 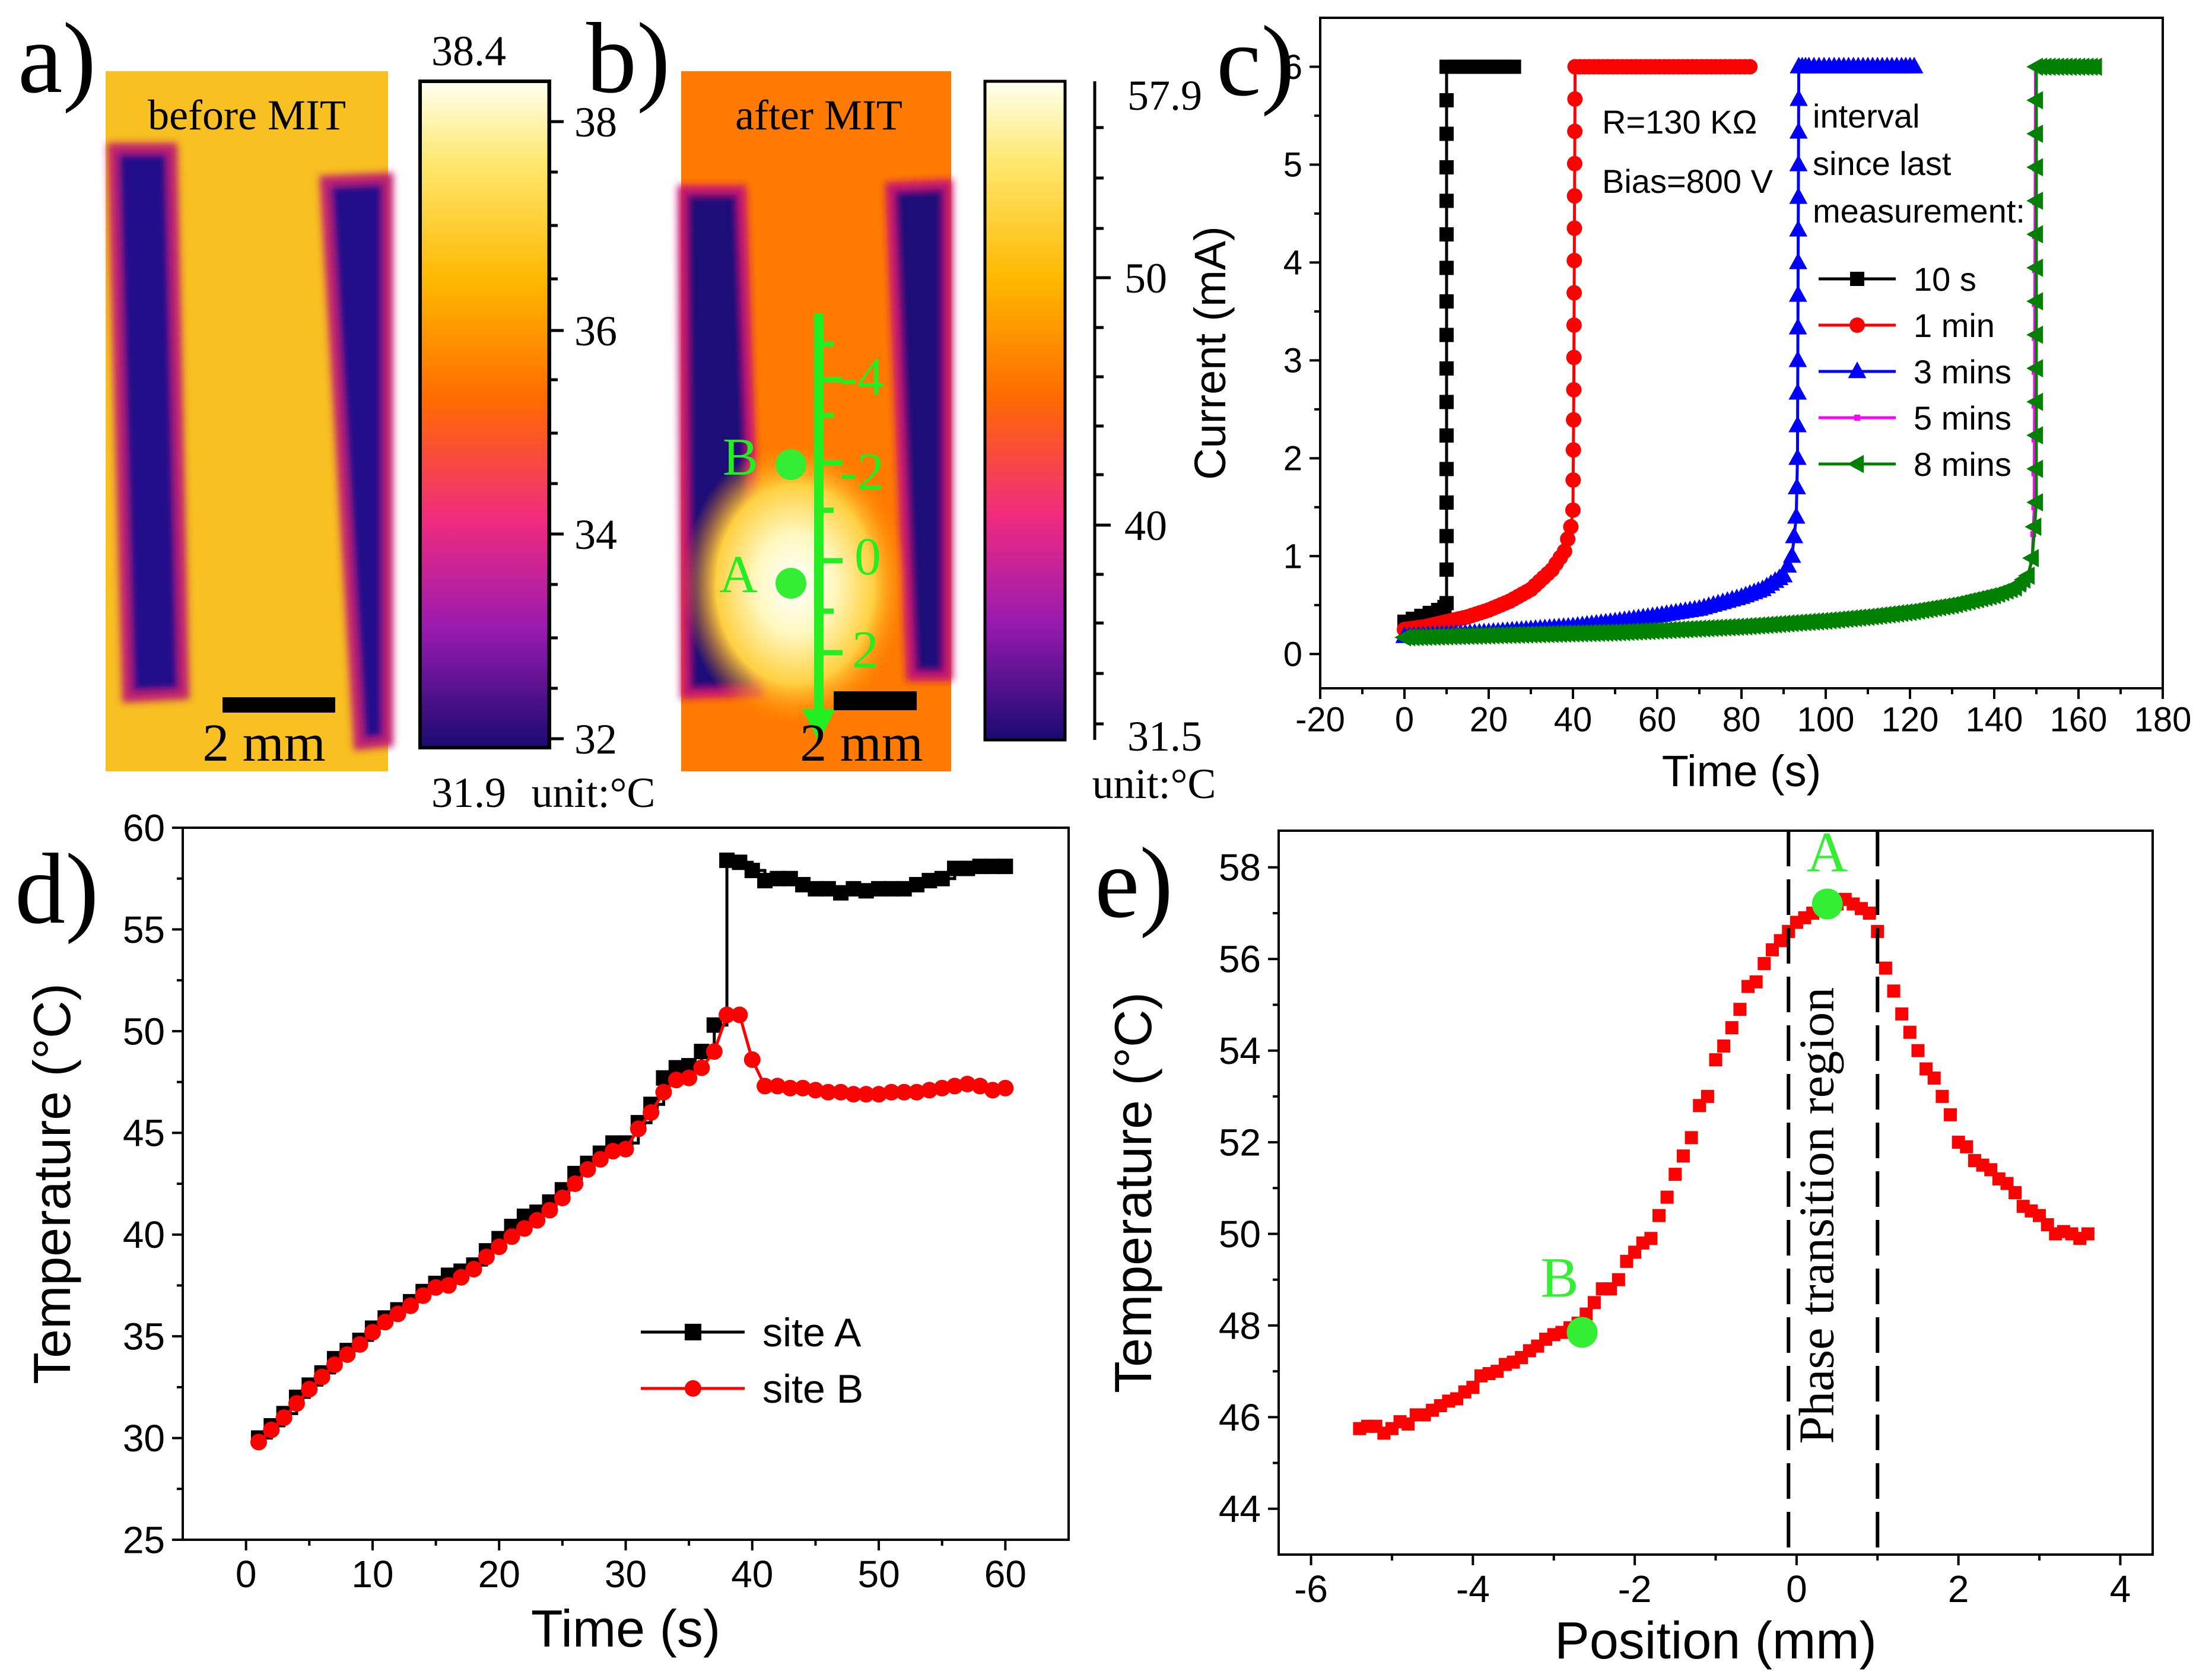 I want to click on x-tick-label: 20, so click(x=499, y=1574).